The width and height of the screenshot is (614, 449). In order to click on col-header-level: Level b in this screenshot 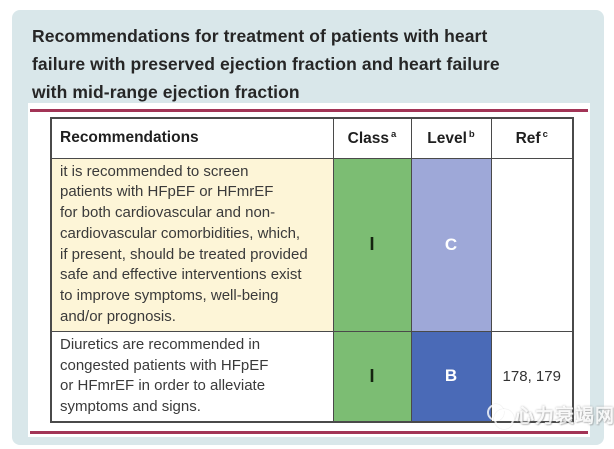, I will do `click(451, 138)`.